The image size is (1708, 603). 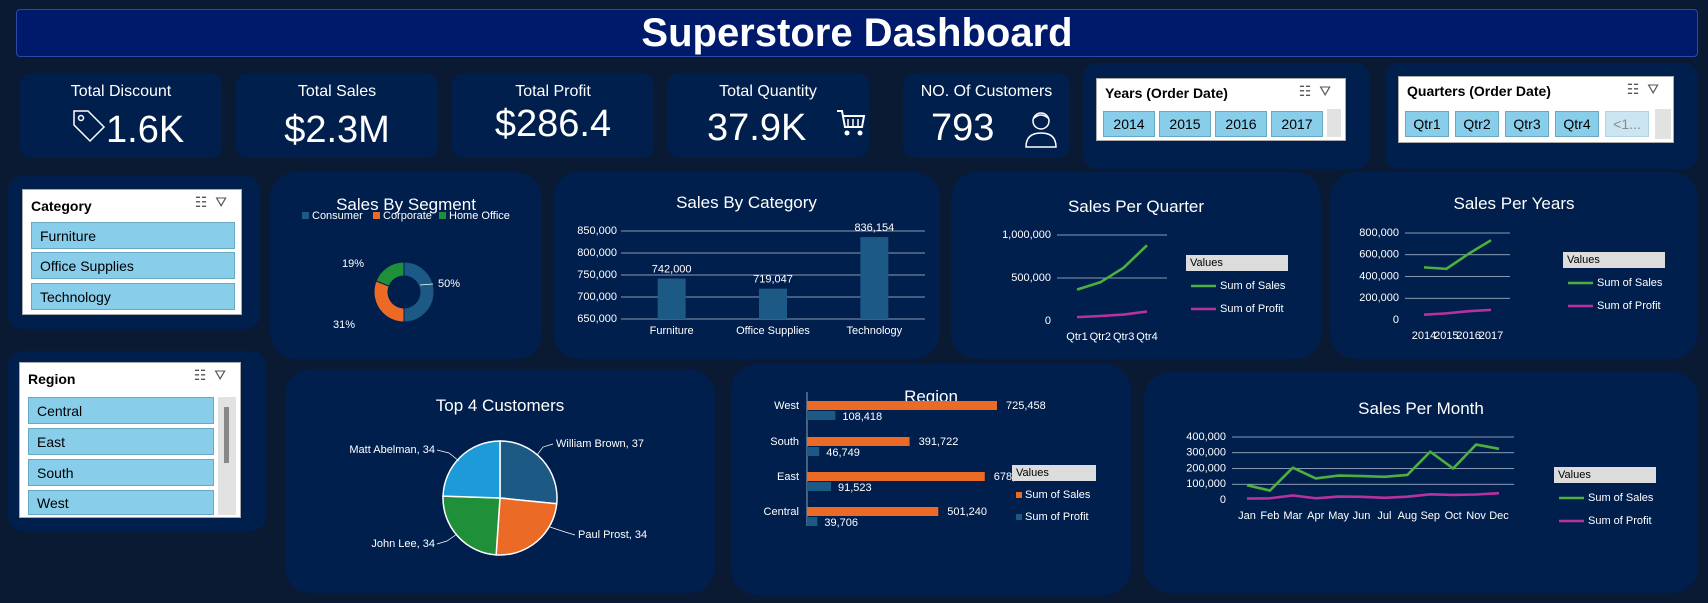 I want to click on region-slicer: Region ☷⛛ Central East South West, so click(x=130, y=440).